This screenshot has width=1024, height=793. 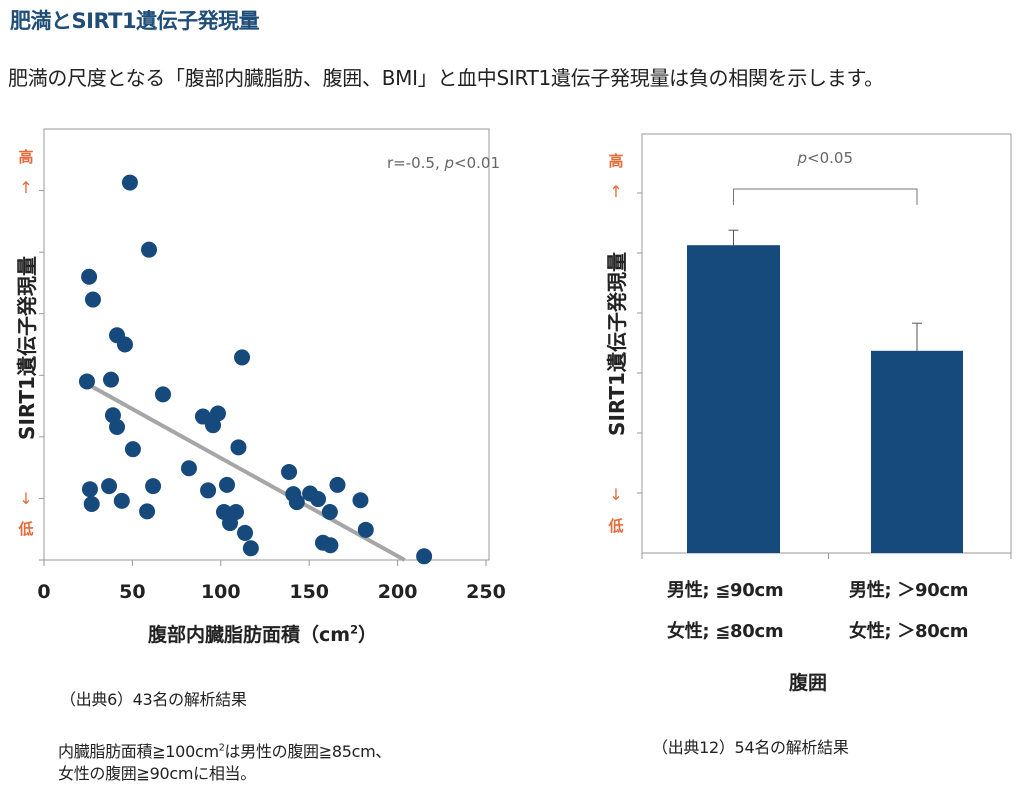 I want to click on x-tick-label: 50, so click(x=132, y=592).